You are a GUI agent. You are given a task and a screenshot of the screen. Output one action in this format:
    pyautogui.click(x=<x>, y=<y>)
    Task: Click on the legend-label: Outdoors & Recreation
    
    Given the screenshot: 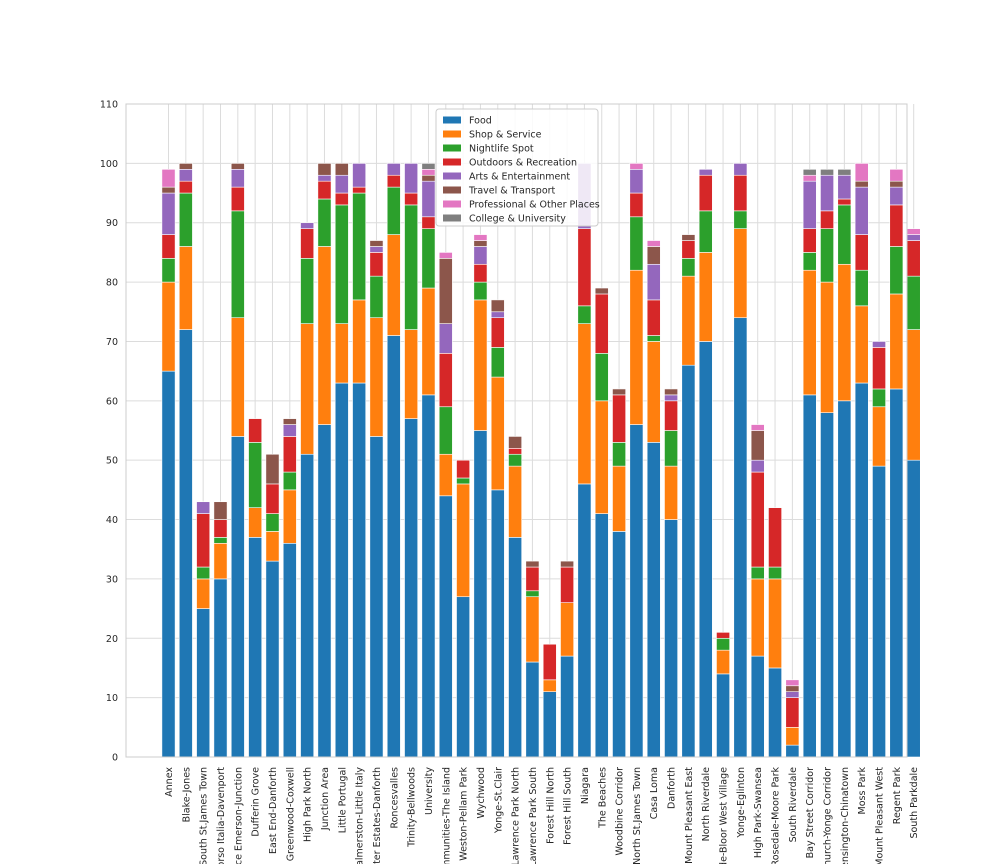 What is the action you would take?
    pyautogui.click(x=523, y=163)
    